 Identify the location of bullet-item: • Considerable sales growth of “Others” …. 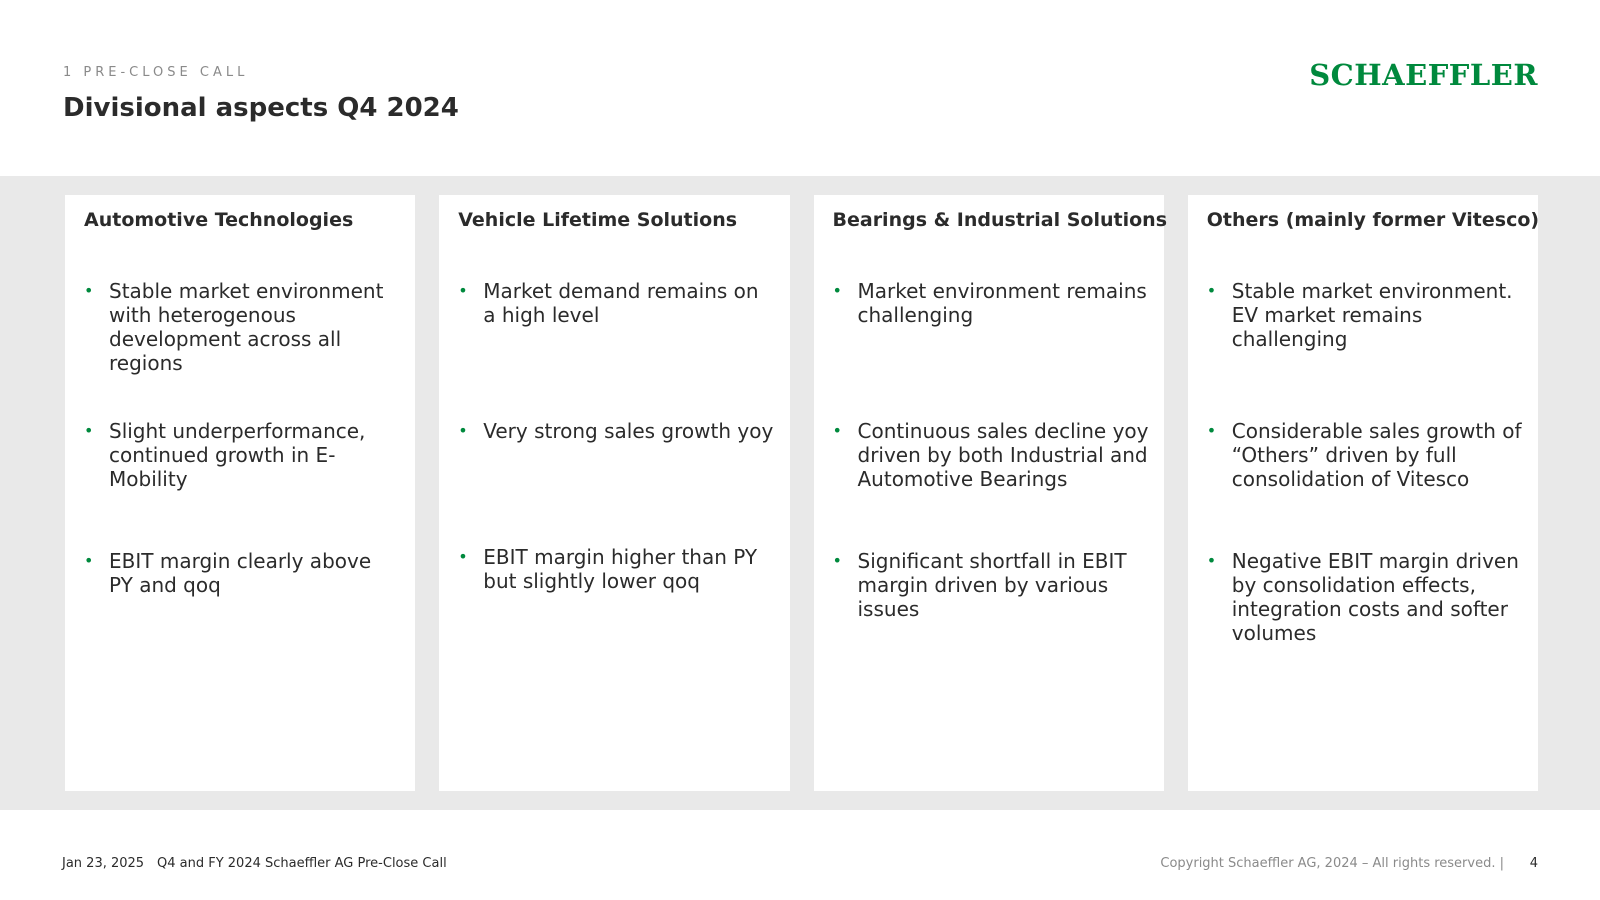
(1365, 455).